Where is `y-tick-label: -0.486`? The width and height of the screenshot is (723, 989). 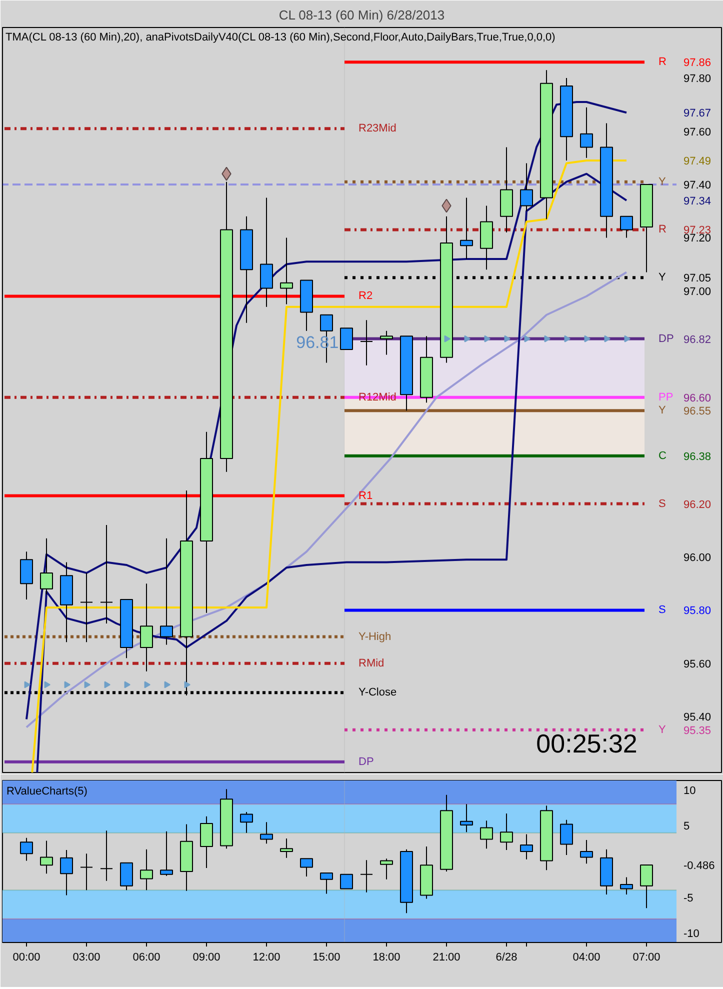 y-tick-label: -0.486 is located at coordinates (699, 866).